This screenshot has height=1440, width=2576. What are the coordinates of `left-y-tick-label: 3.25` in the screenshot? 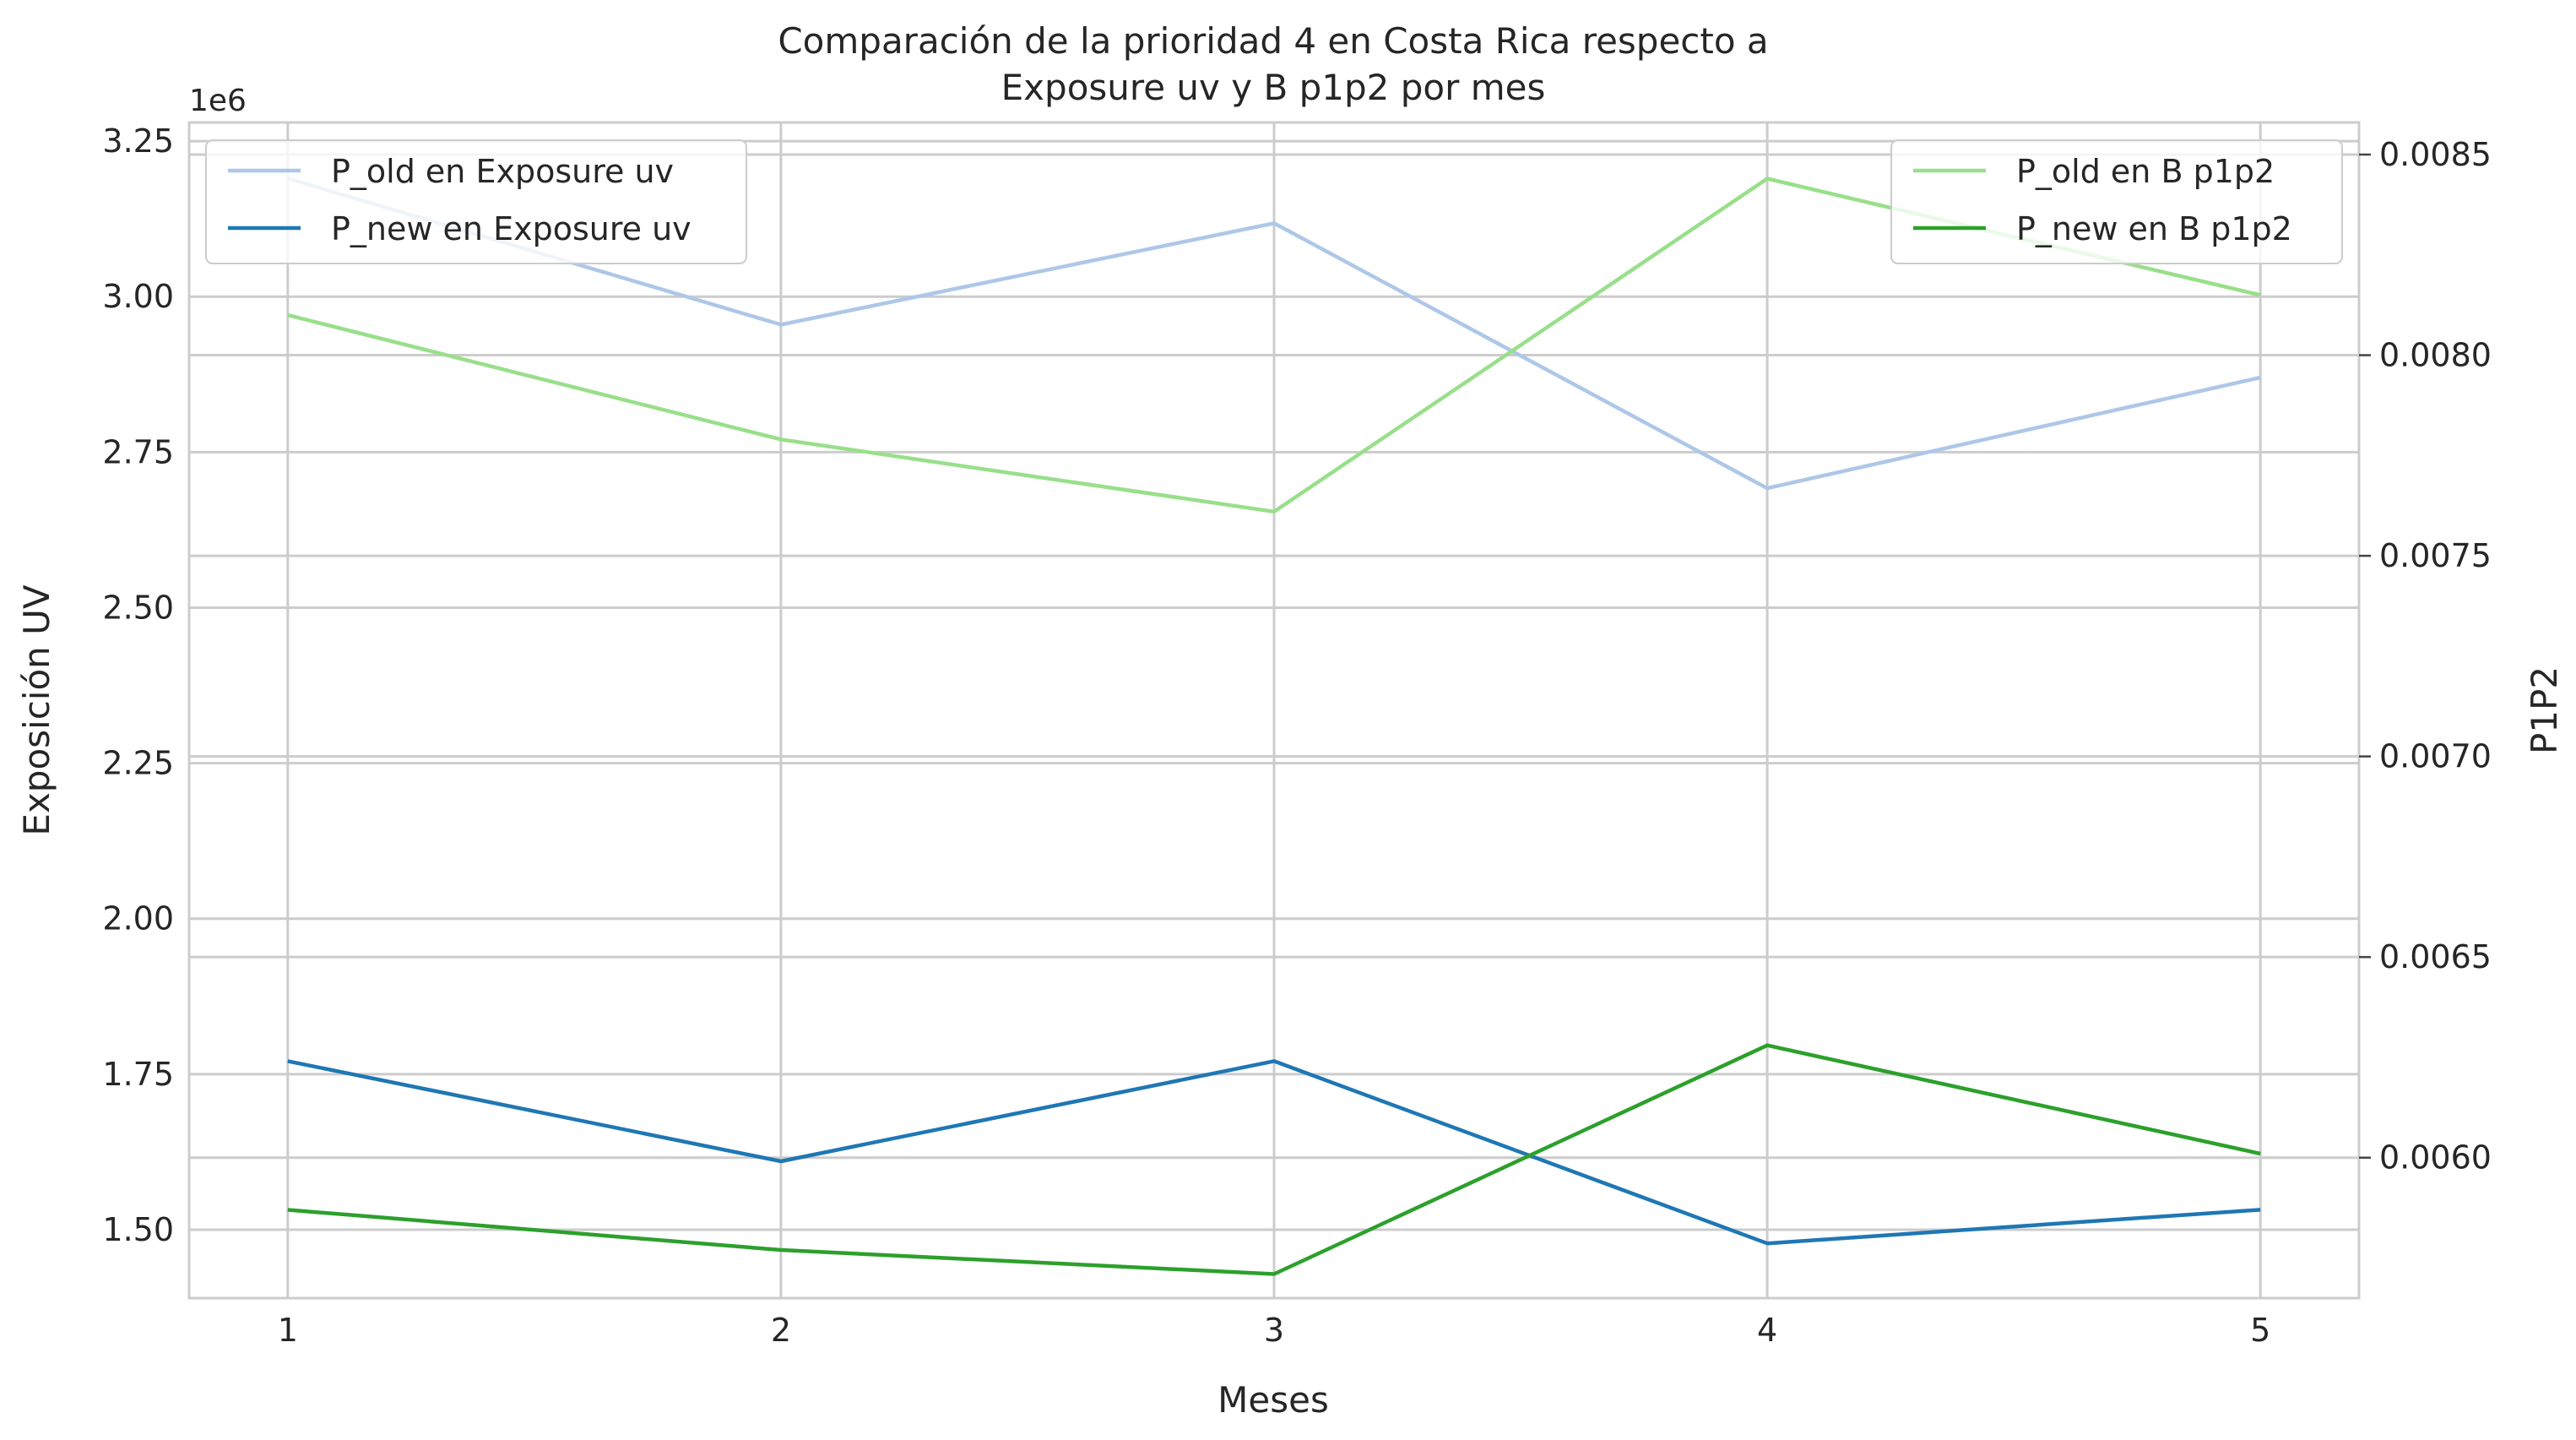 It's located at (138, 141).